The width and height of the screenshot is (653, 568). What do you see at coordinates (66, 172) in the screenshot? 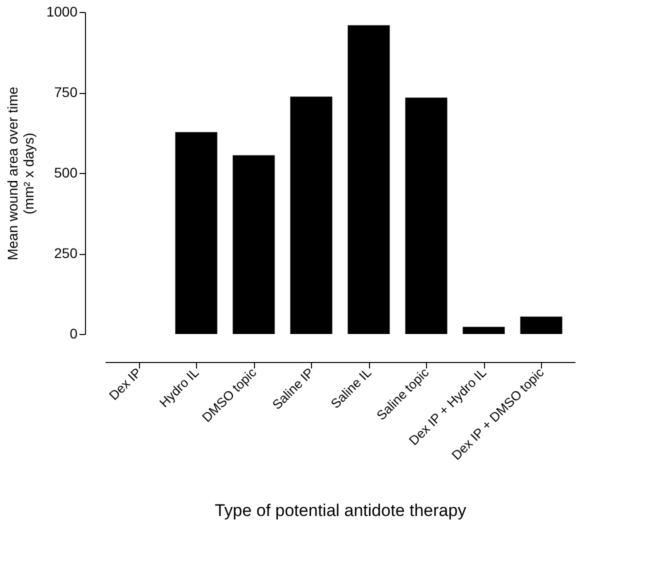
I see `y-tick-label: 500` at bounding box center [66, 172].